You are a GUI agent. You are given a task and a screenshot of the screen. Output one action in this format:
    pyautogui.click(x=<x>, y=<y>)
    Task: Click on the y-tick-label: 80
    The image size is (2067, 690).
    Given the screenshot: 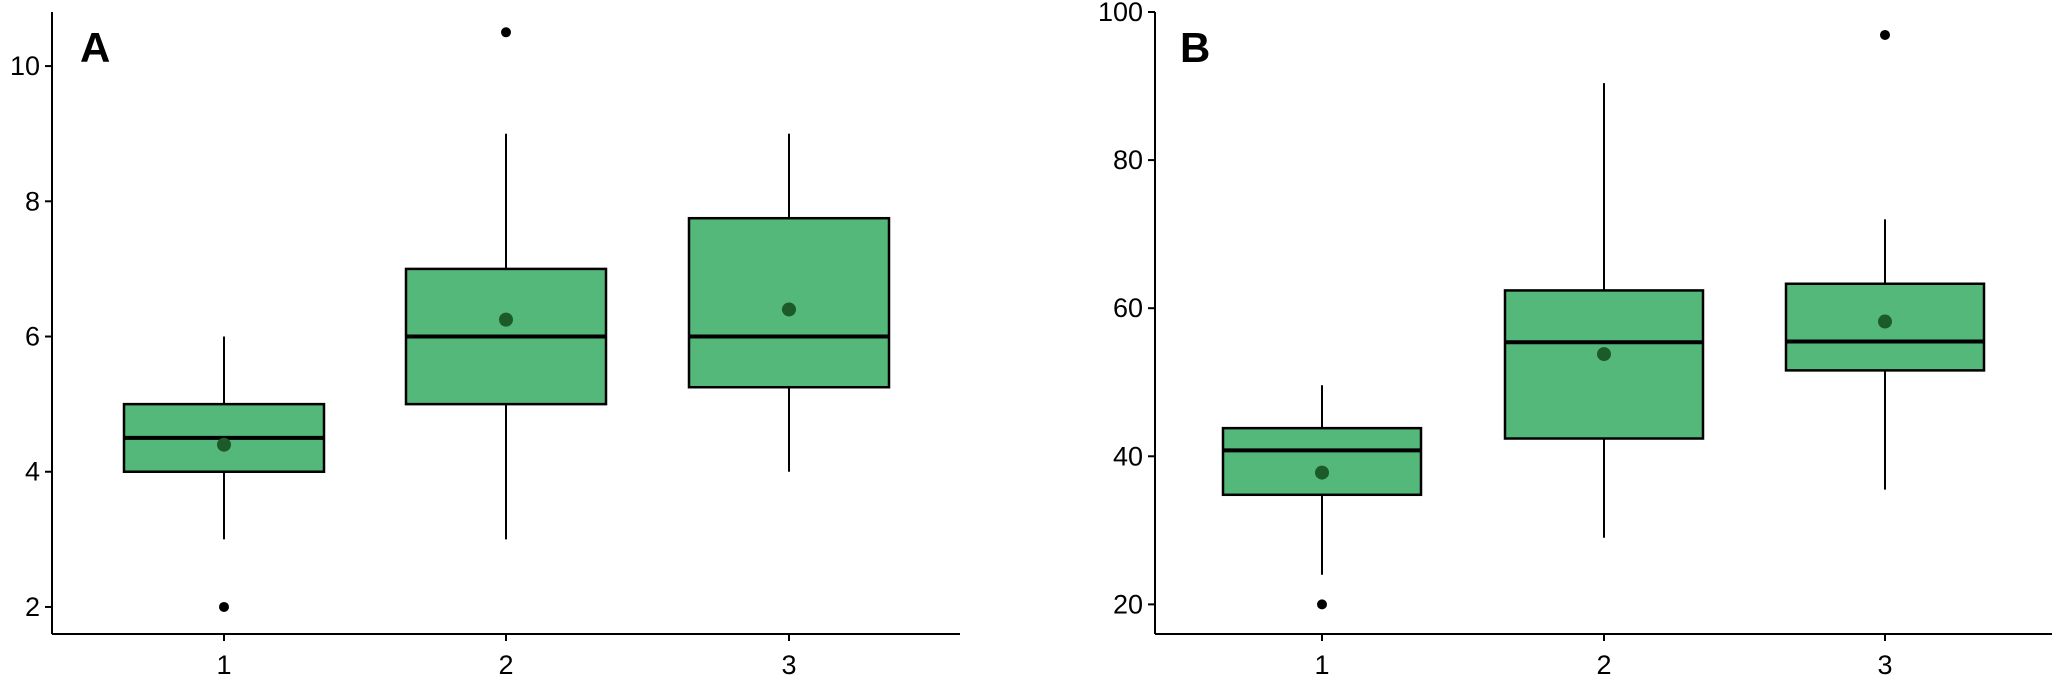 What is the action you would take?
    pyautogui.click(x=1128, y=160)
    